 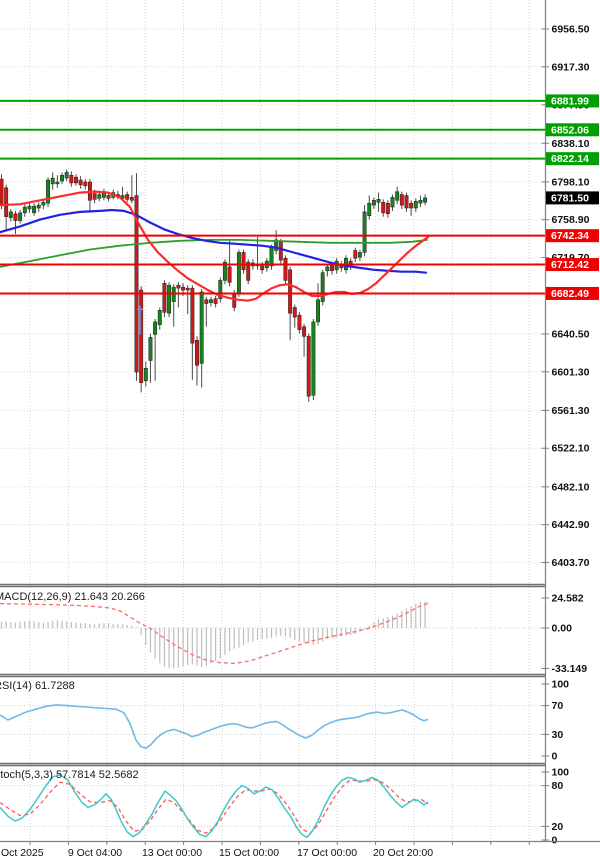 What do you see at coordinates (555, 841) in the screenshot?
I see `stoch-axis-label: 0` at bounding box center [555, 841].